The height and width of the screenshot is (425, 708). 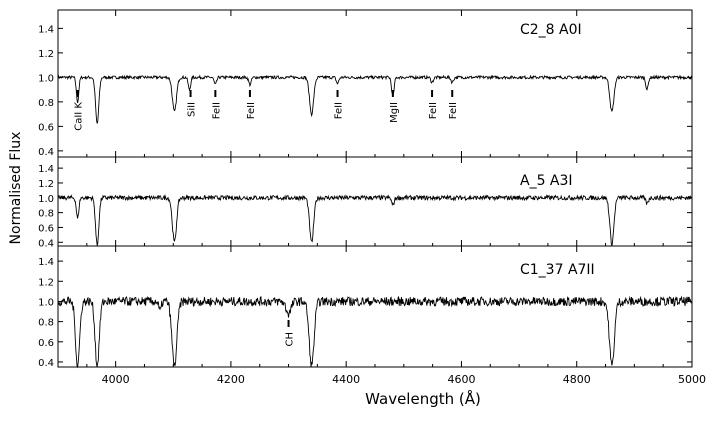 I want to click on x-tick-label: 4400, so click(x=346, y=379).